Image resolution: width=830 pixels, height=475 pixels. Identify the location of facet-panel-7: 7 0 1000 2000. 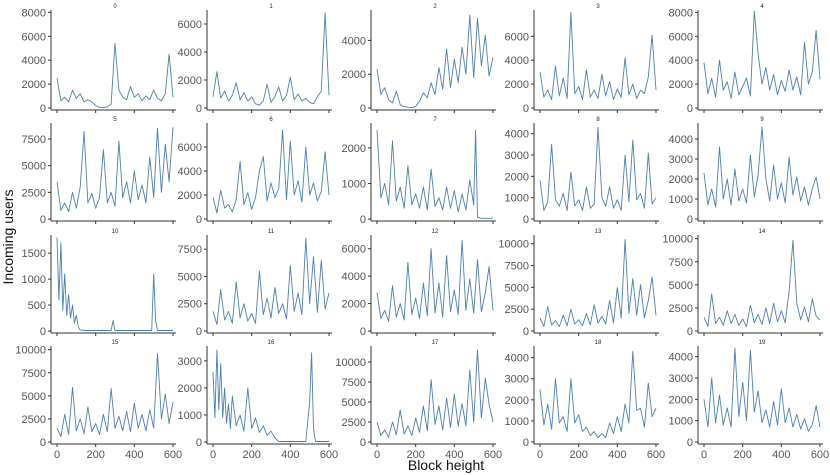
(419, 171).